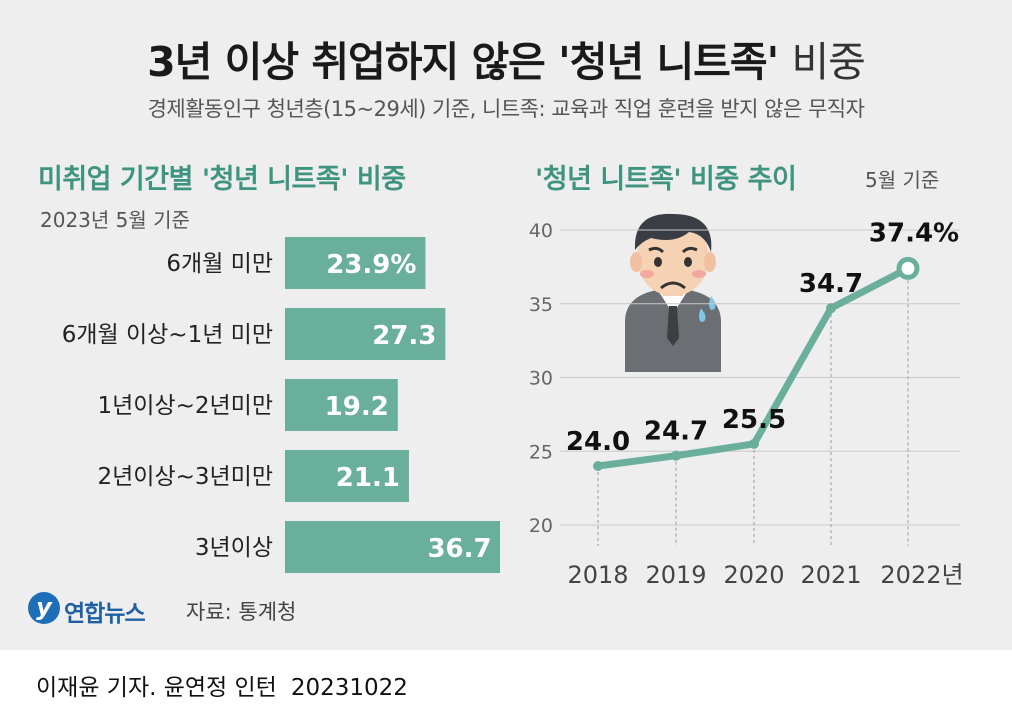 The image size is (1012, 721). Describe the element at coordinates (754, 420) in the screenshot. I see `data-value-label: 25.5` at that location.